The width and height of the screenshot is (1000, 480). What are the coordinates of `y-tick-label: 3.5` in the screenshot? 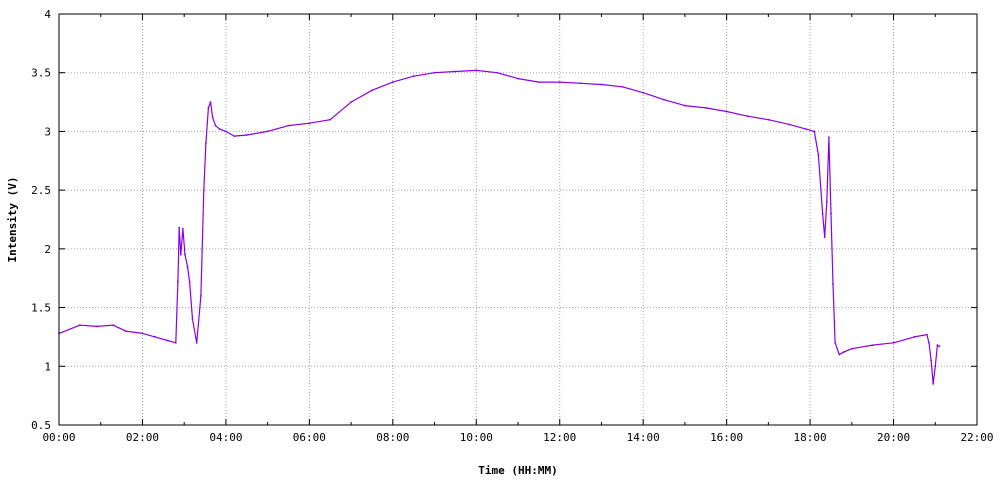 It's located at (41, 73).